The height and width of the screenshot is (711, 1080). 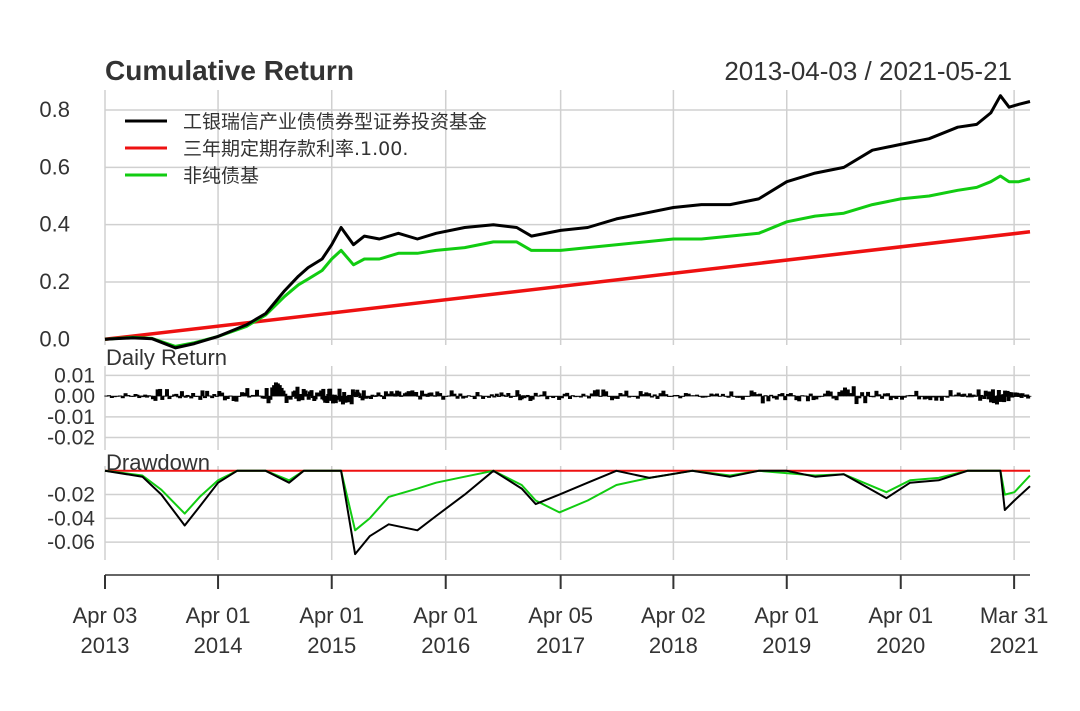 I want to click on y-tick-label-p2: -0.06, so click(x=71, y=542).